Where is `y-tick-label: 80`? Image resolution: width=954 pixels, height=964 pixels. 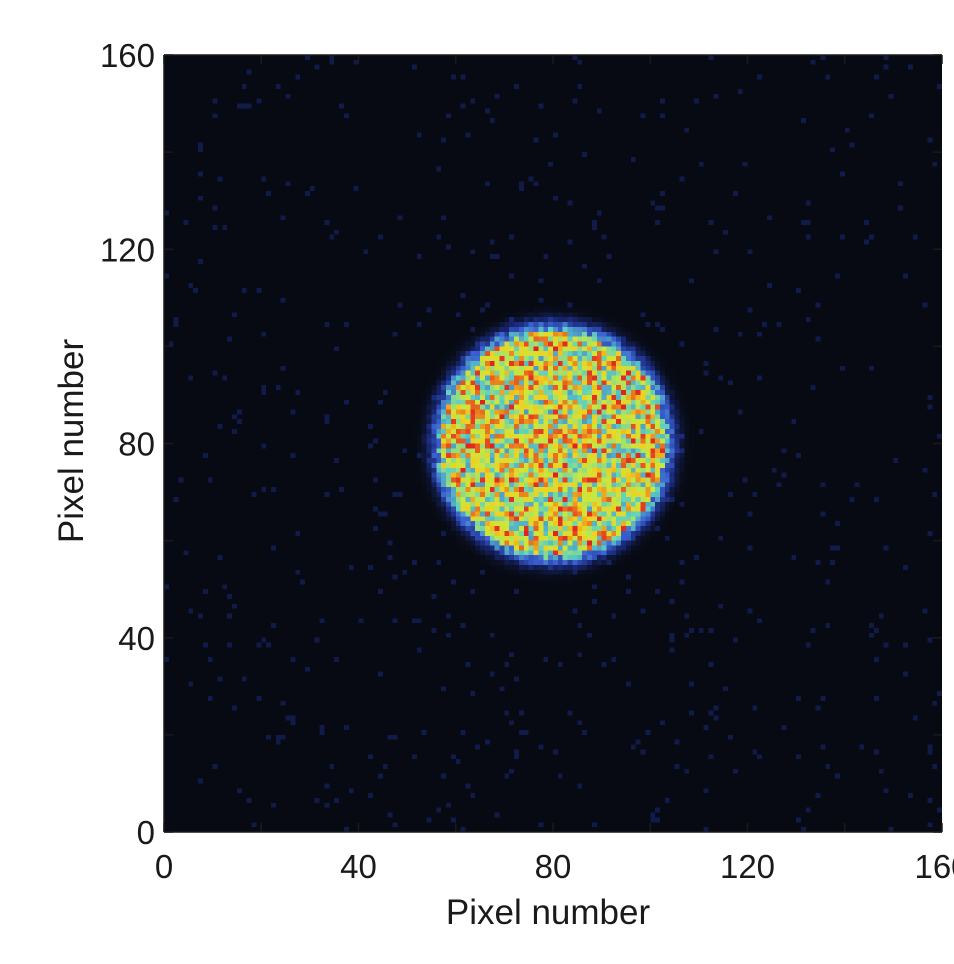
y-tick-label: 80 is located at coordinates (136, 444).